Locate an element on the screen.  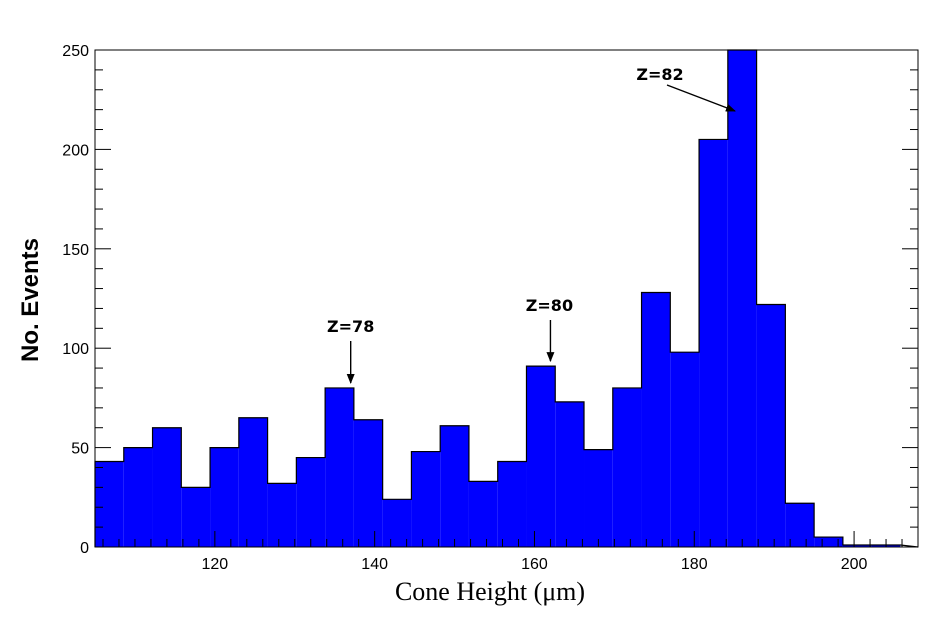
y-tick-label: 150 is located at coordinates (75, 250).